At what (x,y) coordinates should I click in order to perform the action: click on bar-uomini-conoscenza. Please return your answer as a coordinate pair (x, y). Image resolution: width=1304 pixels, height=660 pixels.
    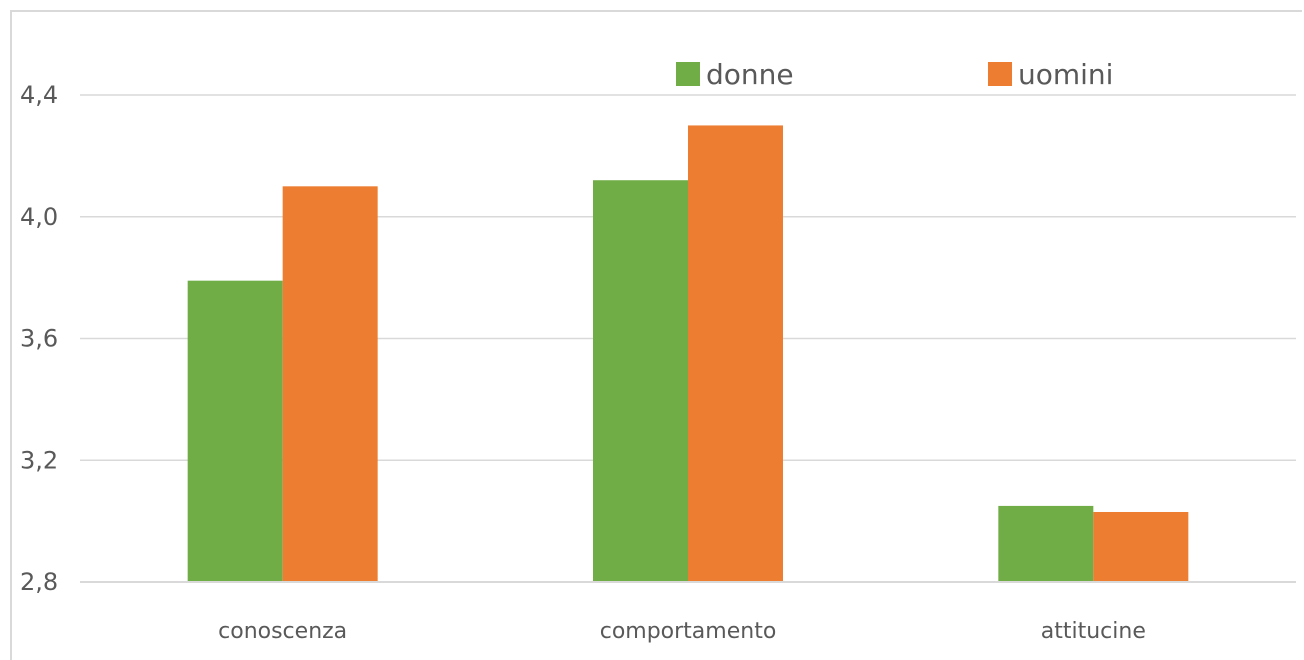
    Looking at the image, I should click on (330, 384).